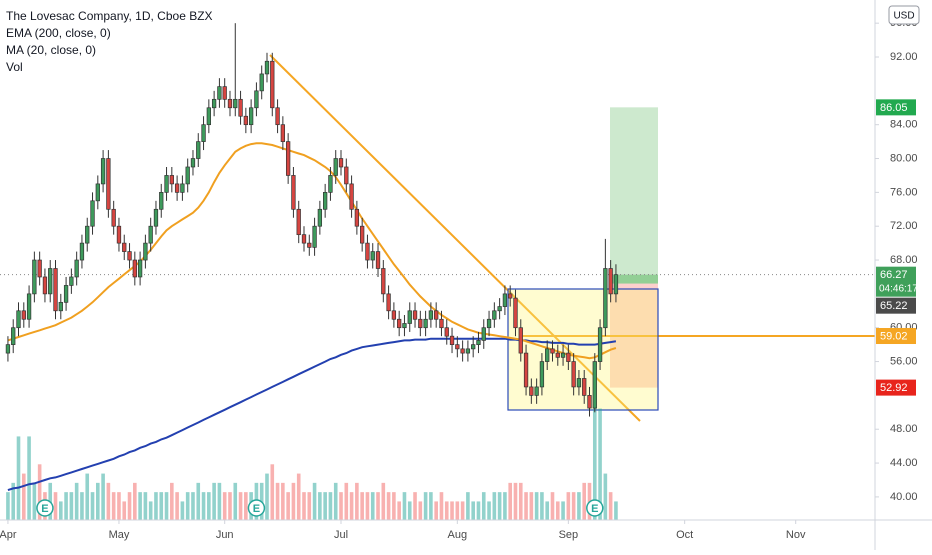  Describe the element at coordinates (904, 463) in the screenshot. I see `y-tick-label: 44.00` at that location.